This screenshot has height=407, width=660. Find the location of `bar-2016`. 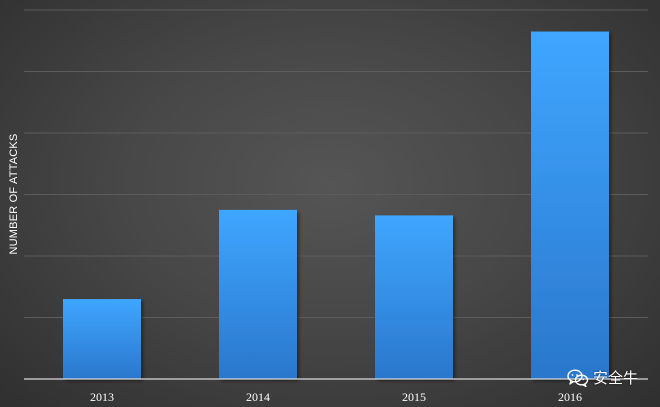

bar-2016 is located at coordinates (570, 205).